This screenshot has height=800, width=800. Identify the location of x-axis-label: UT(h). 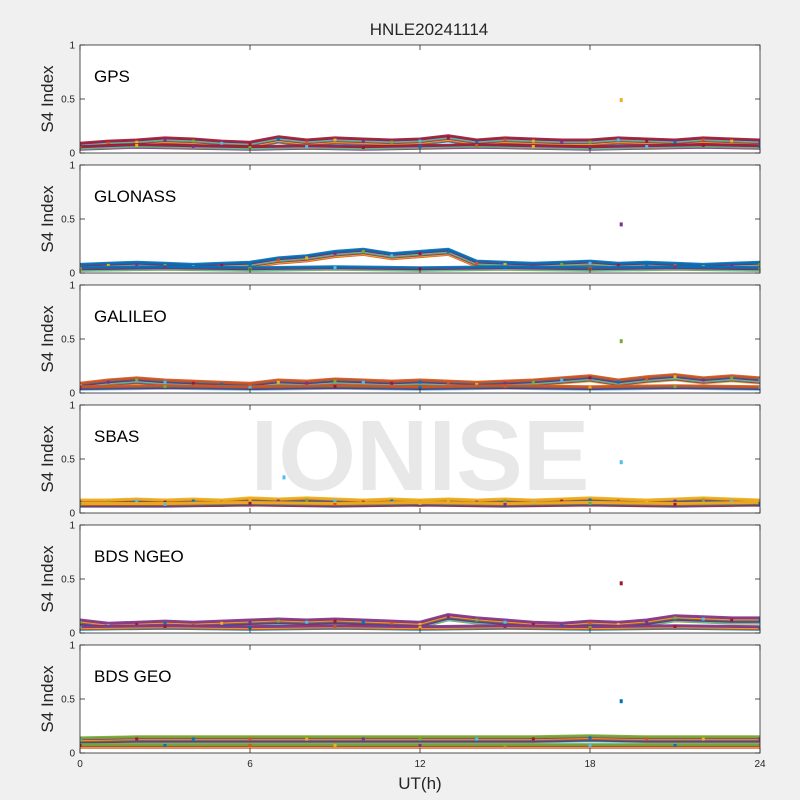
(419, 783).